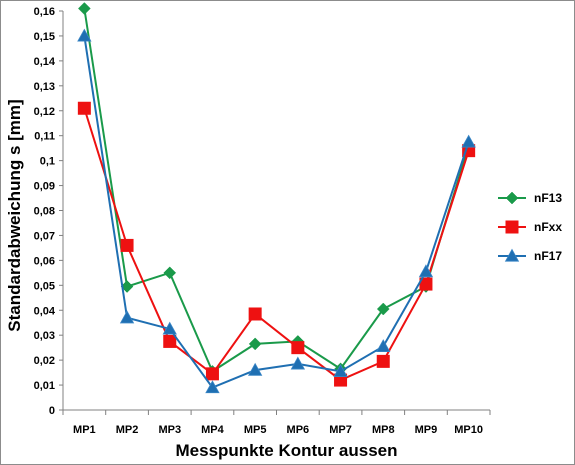  Describe the element at coordinates (548, 256) in the screenshot. I see `legend-label: nF17` at that location.